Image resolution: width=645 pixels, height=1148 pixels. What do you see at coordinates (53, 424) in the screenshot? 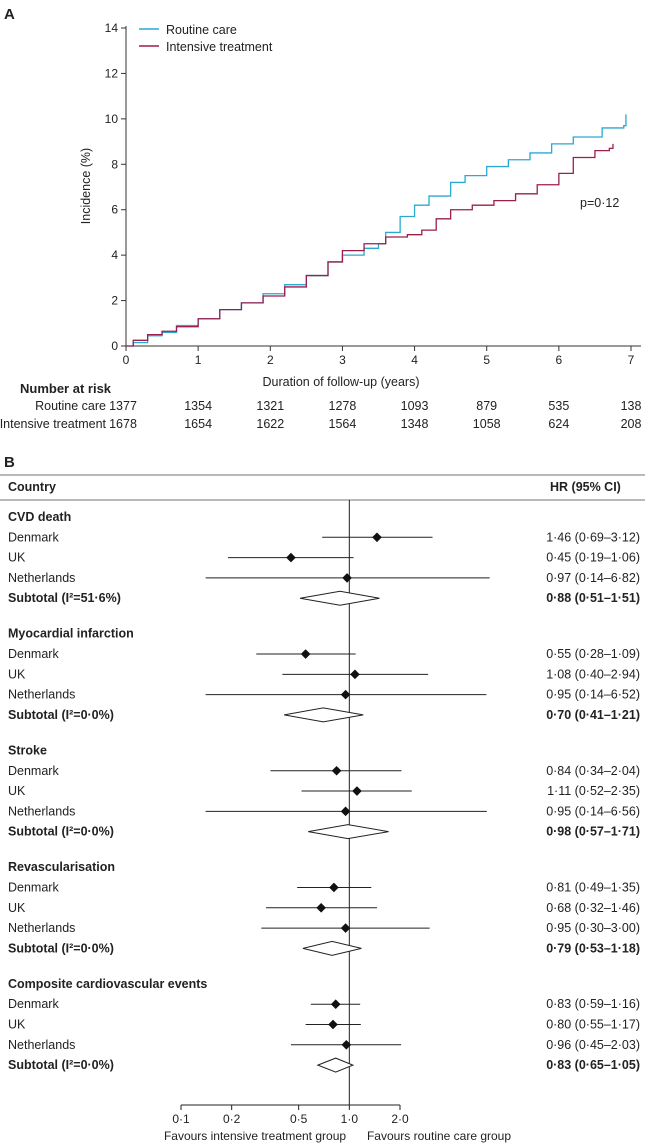
I see `risk-row-label: Intensive treatment` at bounding box center [53, 424].